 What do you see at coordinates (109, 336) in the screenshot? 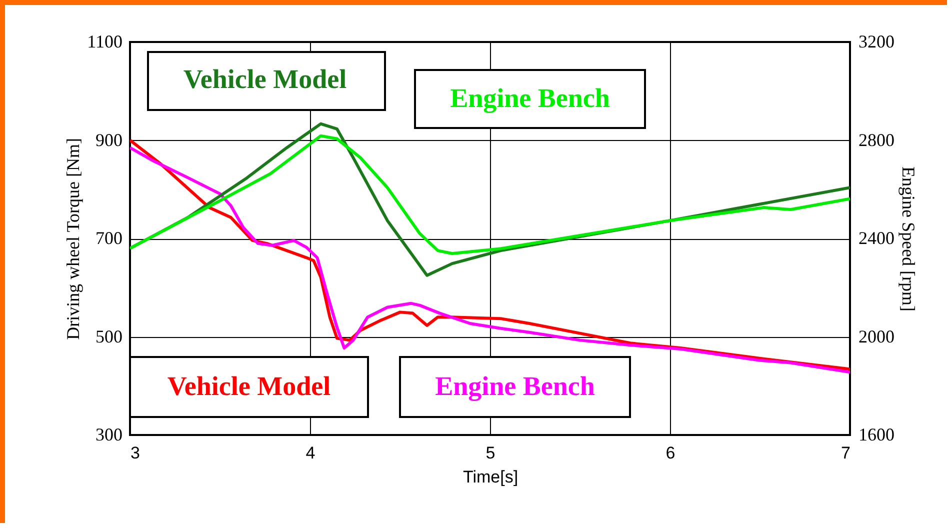
I see `y-tick-label: 500` at bounding box center [109, 336].